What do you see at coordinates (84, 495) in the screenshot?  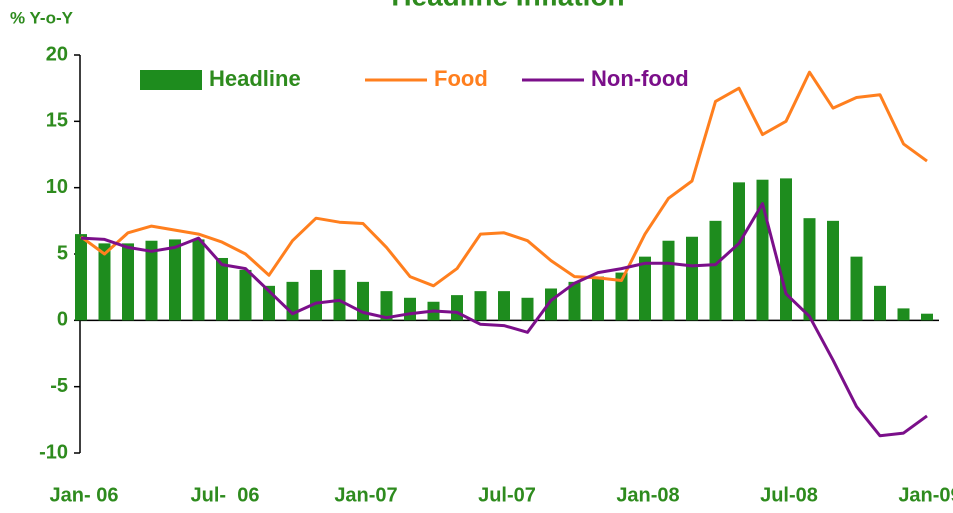 I see `x-tick-label: Jan- 06` at bounding box center [84, 495].